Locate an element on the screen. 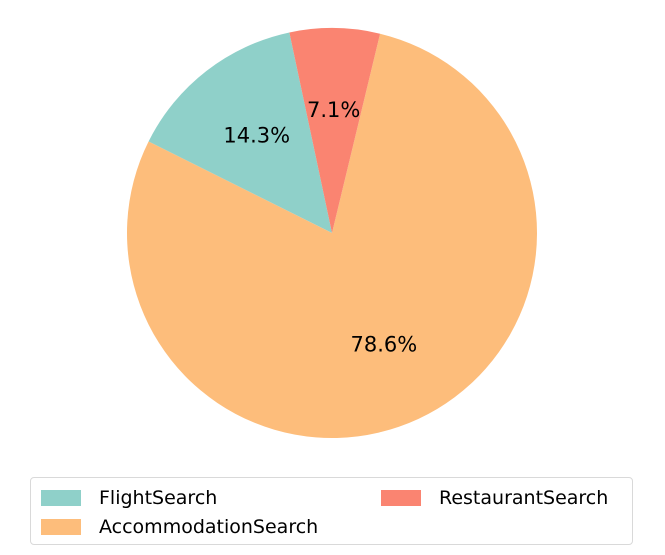 The width and height of the screenshot is (665, 555). legend-label-restaurantsearch: RestaurantSearch is located at coordinates (524, 498).